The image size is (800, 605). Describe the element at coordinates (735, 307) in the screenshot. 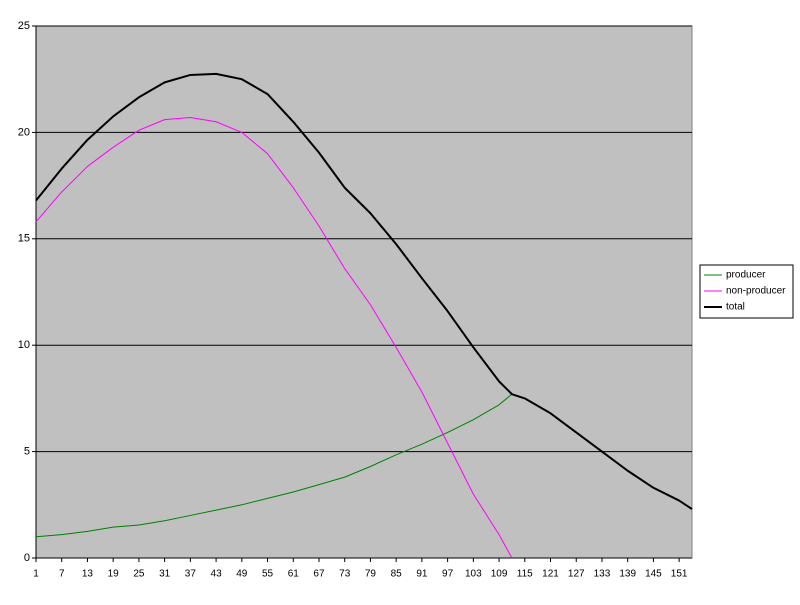

I see `legend-label: total` at that location.